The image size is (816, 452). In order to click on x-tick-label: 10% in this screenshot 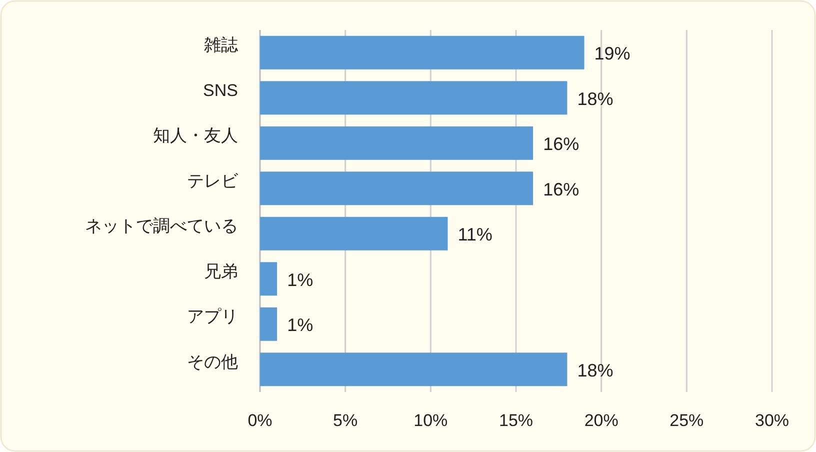, I will do `click(431, 420)`.